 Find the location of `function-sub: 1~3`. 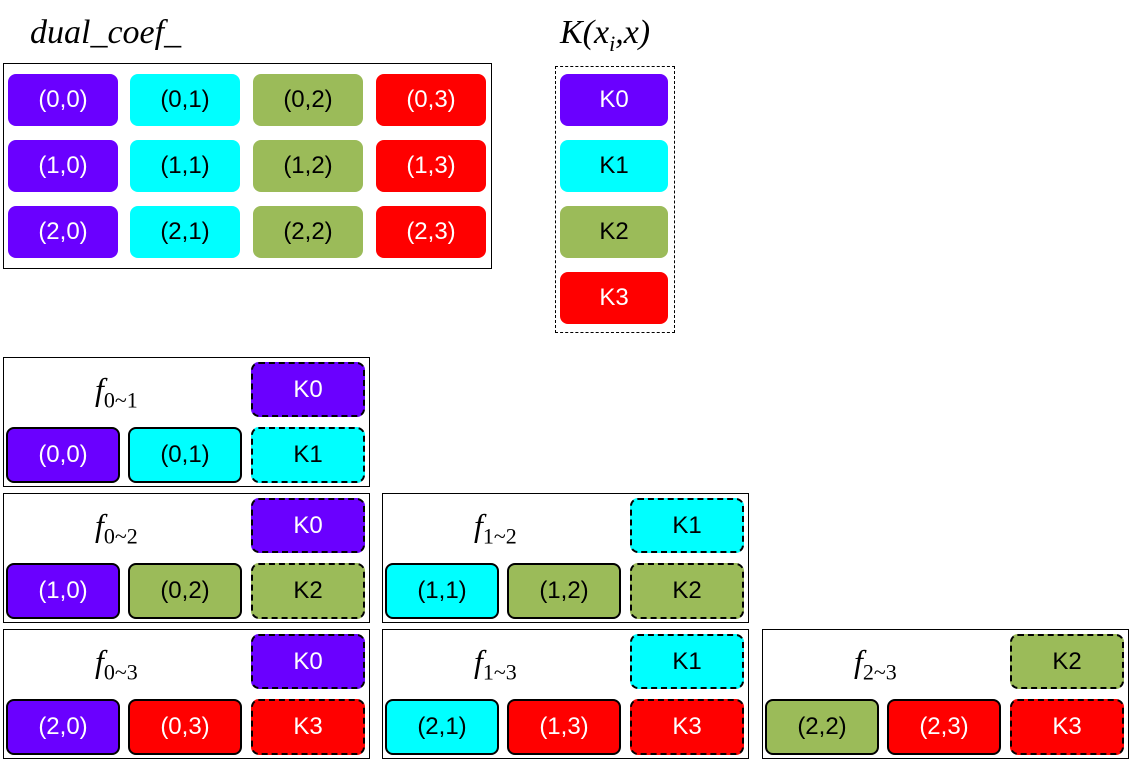

function-sub: 1~3 is located at coordinates (499, 672).